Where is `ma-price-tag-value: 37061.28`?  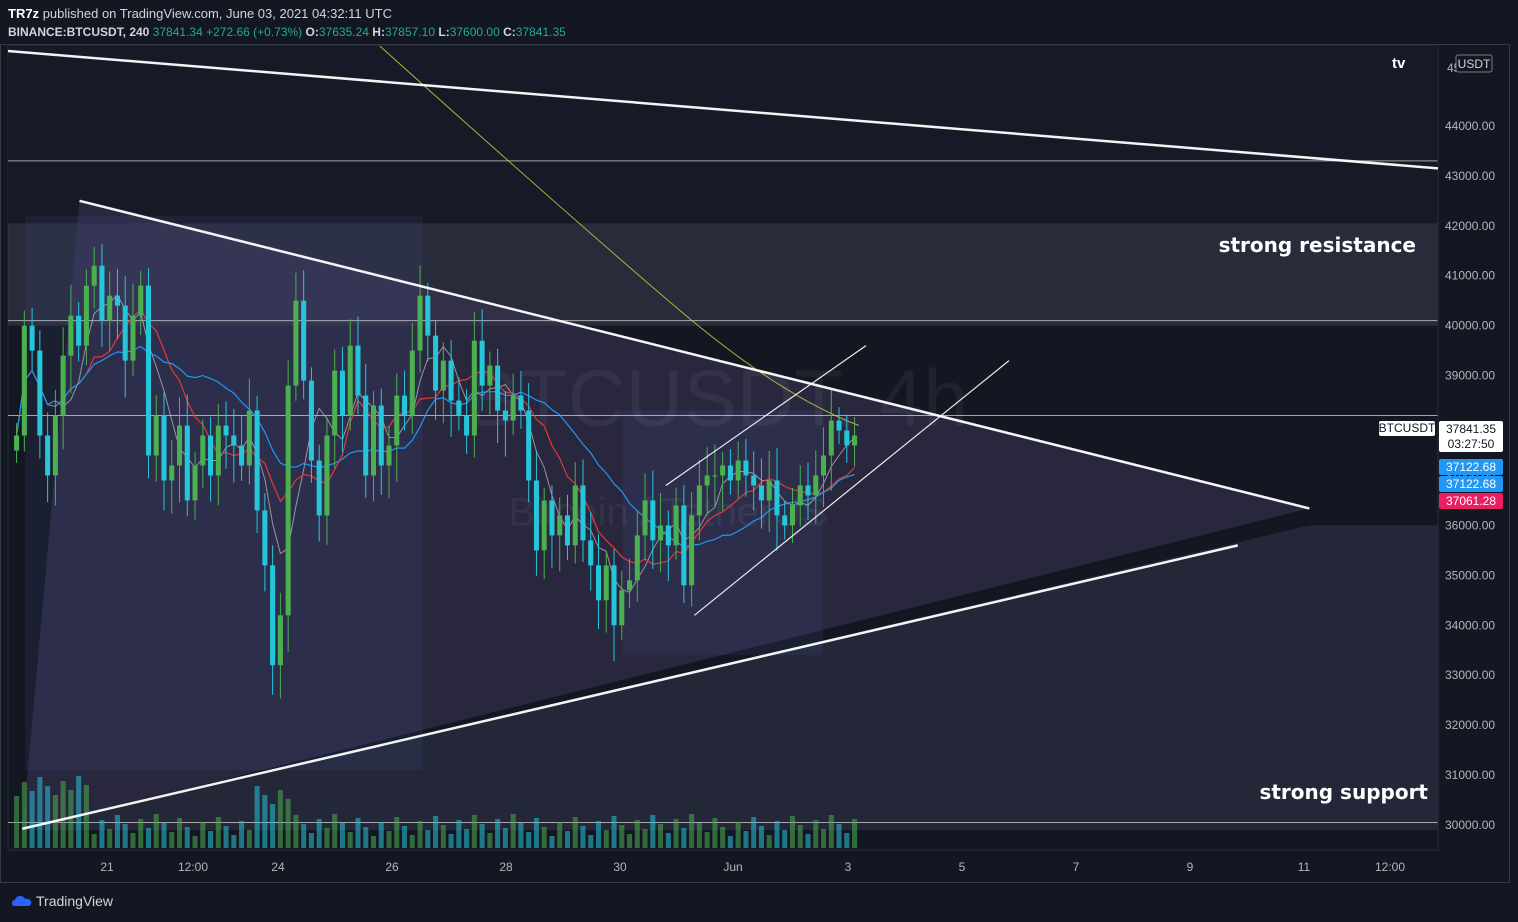 ma-price-tag-value: 37061.28 is located at coordinates (1471, 501).